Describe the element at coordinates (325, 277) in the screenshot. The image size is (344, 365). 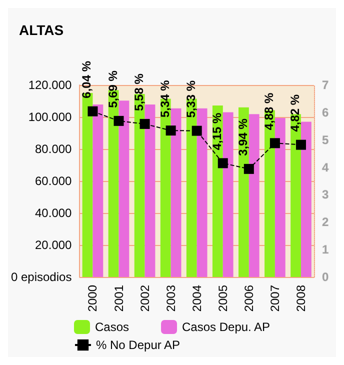
I see `y2-tick-label: 0` at that location.